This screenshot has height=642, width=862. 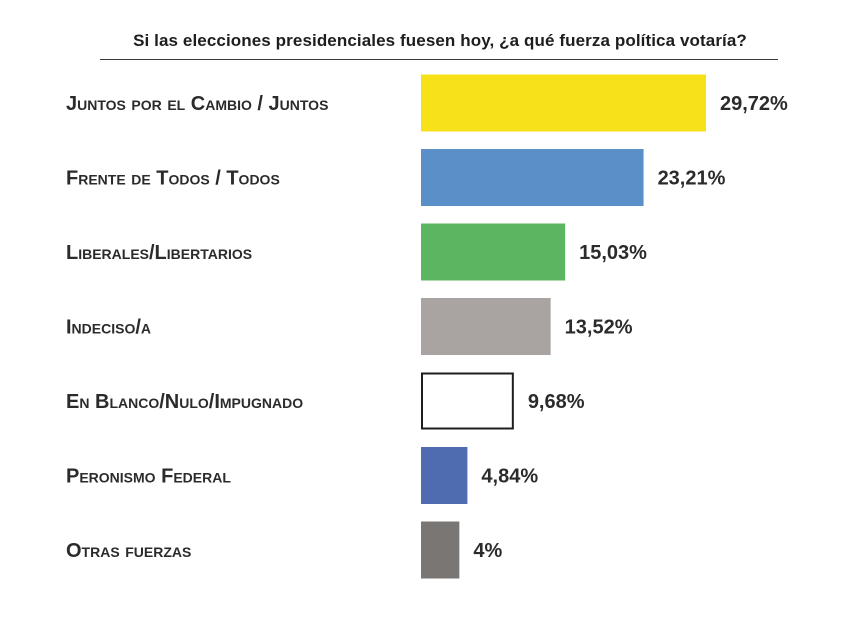 I want to click on value-label-peronismo-federal: 4,84%, so click(x=509, y=477).